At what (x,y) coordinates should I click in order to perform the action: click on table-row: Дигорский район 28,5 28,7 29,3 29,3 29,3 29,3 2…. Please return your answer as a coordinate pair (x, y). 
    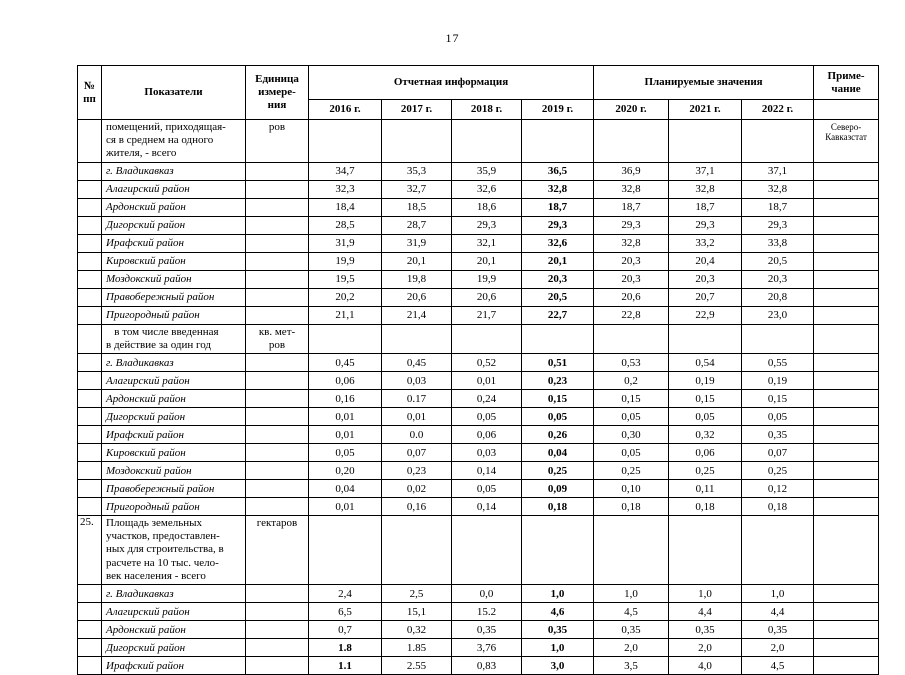
    Looking at the image, I should click on (478, 225).